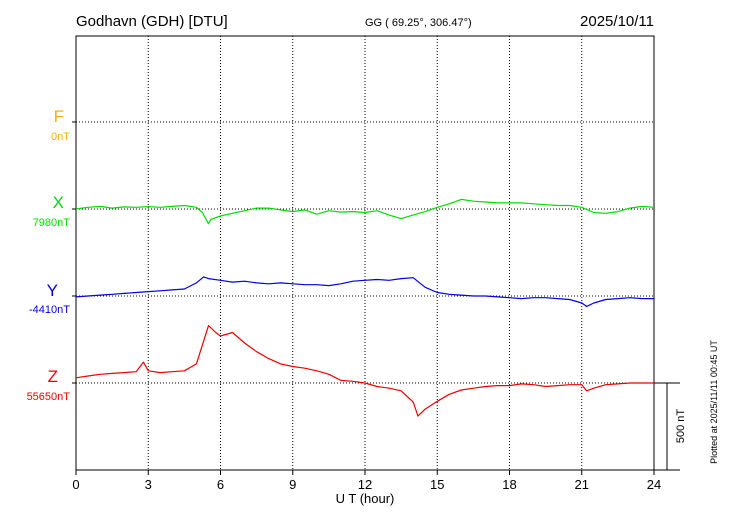 This screenshot has height=520, width=730. Describe the element at coordinates (220, 484) in the screenshot. I see `tick-label-6: 6` at that location.